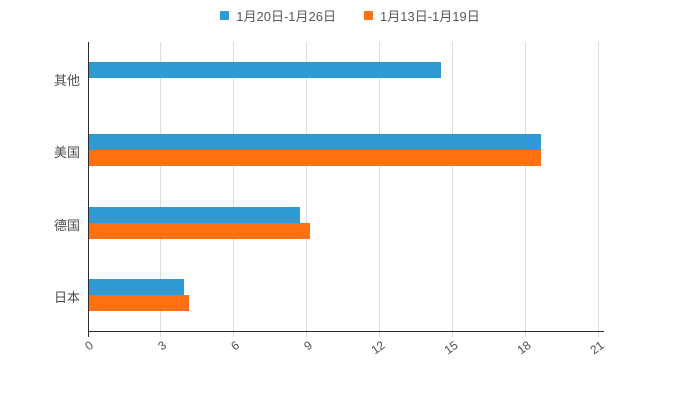  Describe the element at coordinates (195, 214) in the screenshot. I see `bar-series1-德国` at that location.